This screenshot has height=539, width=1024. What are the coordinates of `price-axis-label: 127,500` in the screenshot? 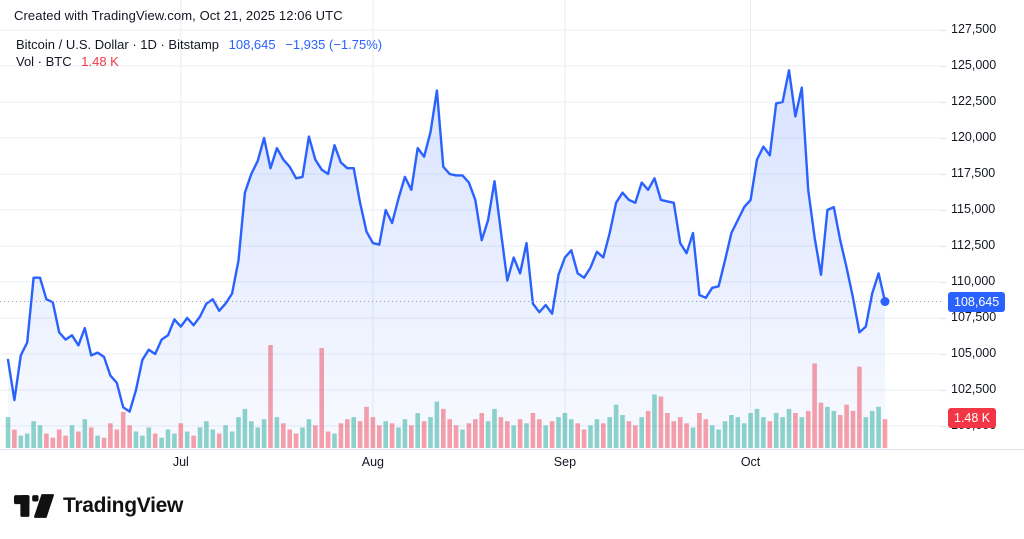 It's located at (974, 29).